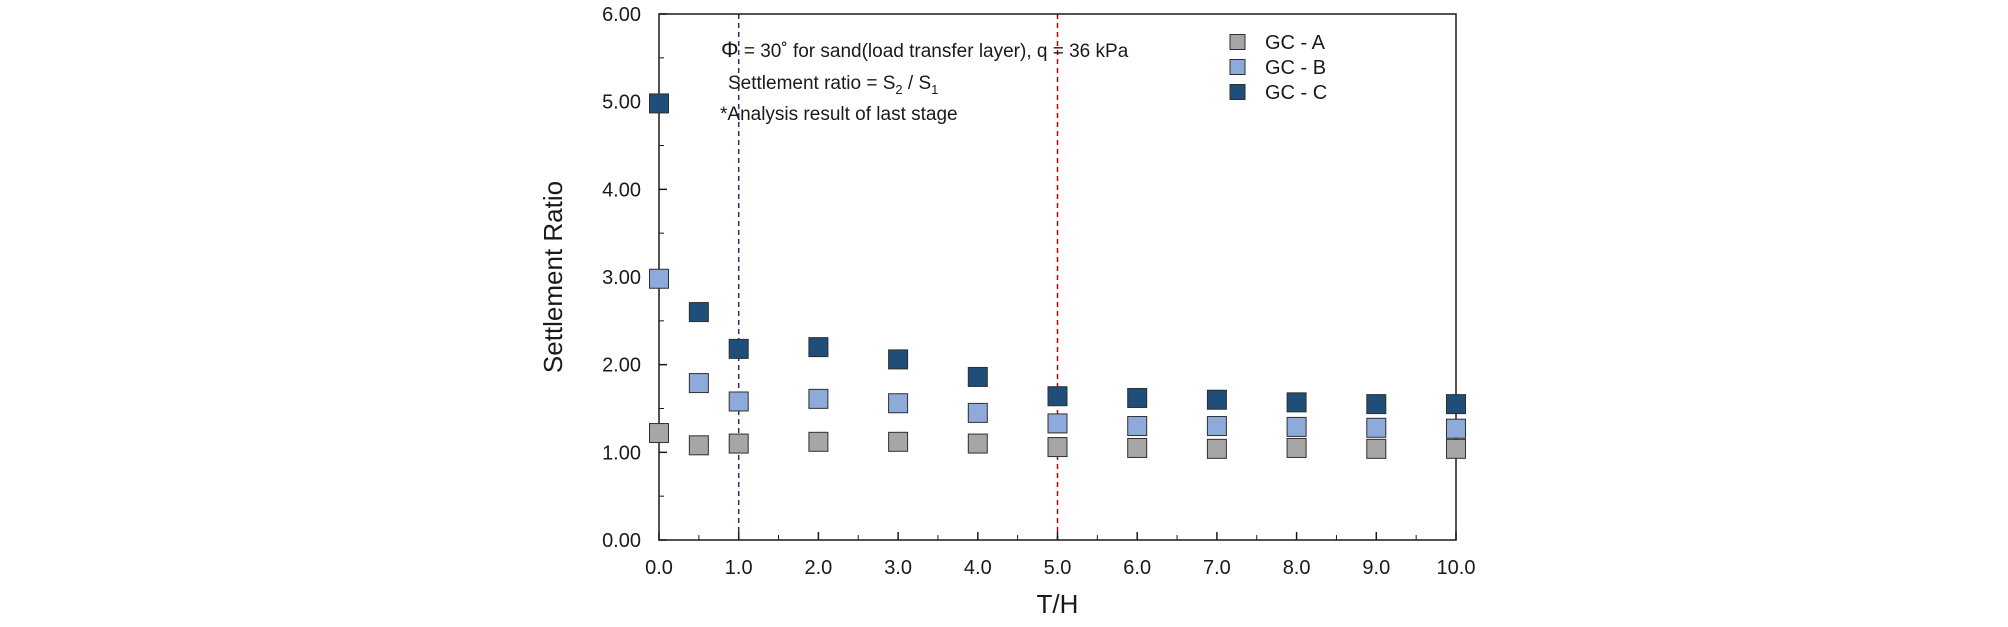 Image resolution: width=2008 pixels, height=627 pixels. What do you see at coordinates (934, 89) in the screenshot?
I see `s1-subscript: 1` at bounding box center [934, 89].